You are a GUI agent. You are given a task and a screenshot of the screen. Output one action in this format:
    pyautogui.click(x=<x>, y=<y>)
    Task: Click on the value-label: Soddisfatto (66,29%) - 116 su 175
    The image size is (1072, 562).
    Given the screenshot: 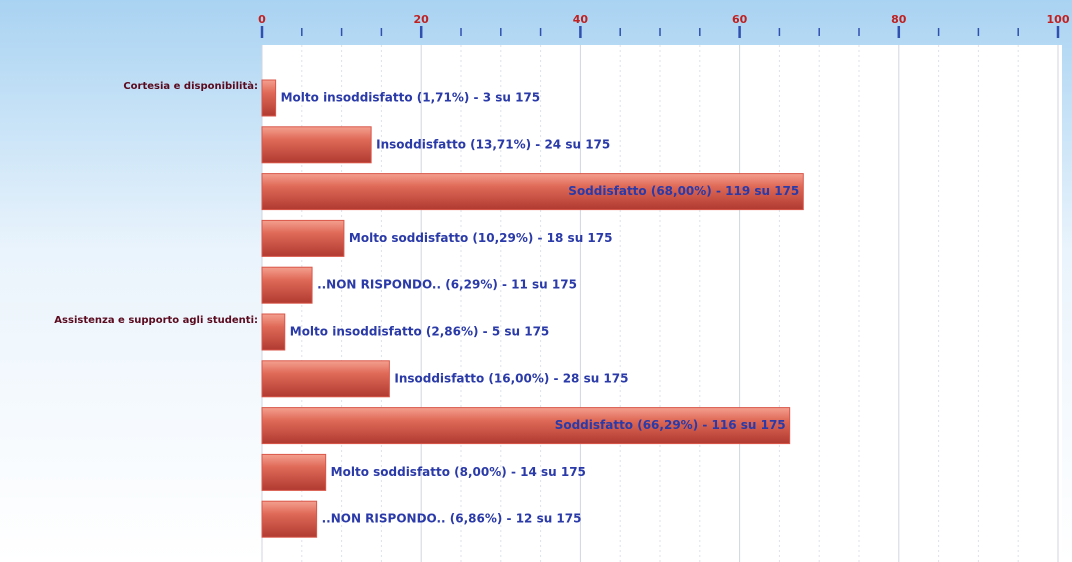 What is the action you would take?
    pyautogui.click(x=670, y=425)
    